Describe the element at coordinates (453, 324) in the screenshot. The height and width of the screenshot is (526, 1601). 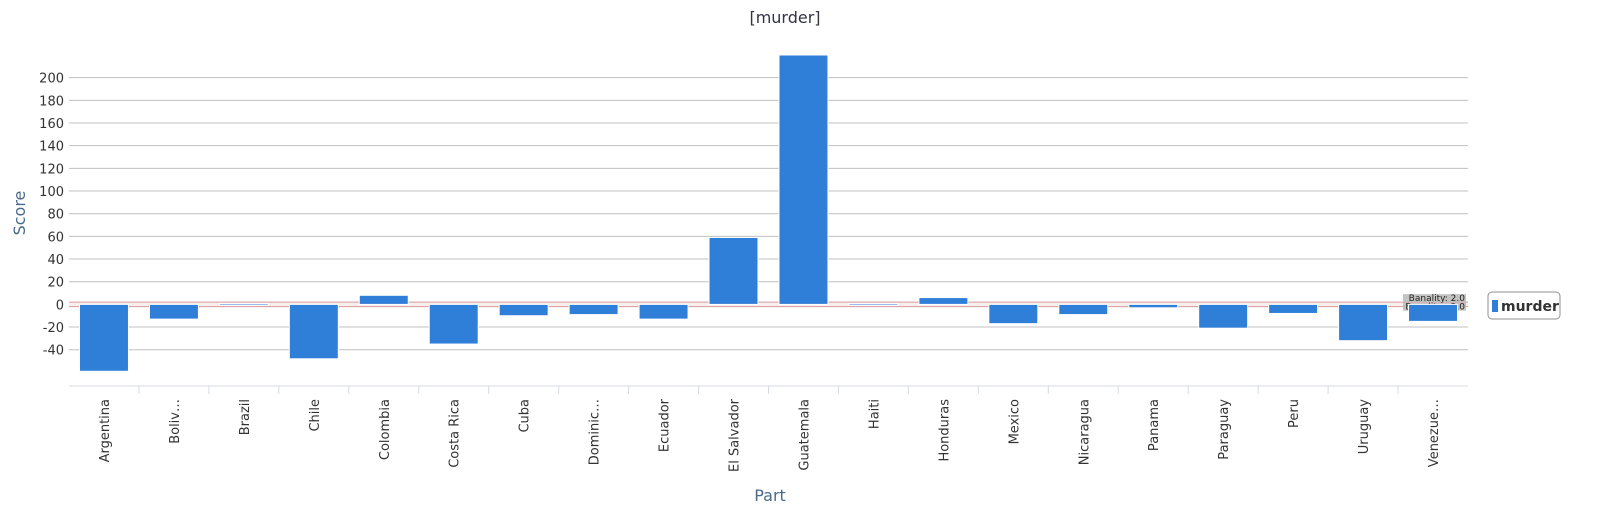
I see `bar-costa-rica` at that location.